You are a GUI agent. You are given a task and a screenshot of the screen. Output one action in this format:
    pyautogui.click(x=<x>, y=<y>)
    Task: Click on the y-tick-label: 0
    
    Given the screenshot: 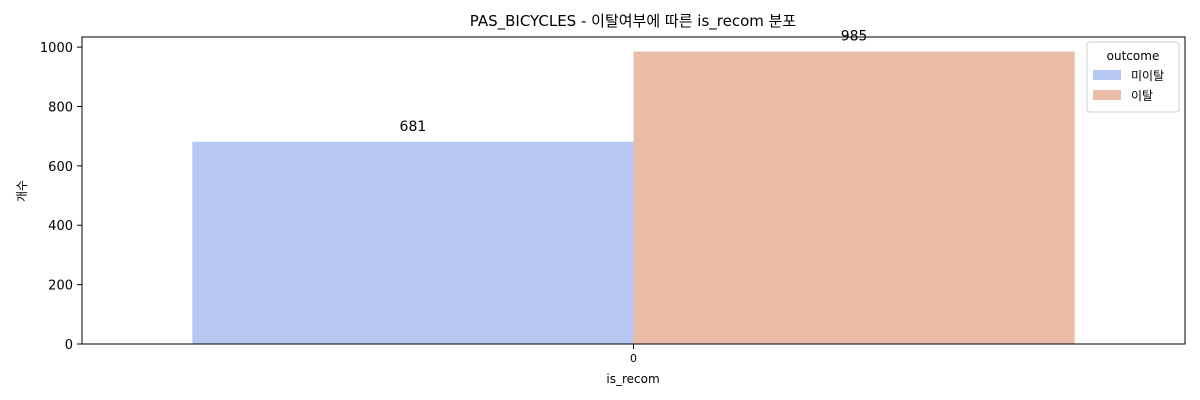 What is the action you would take?
    pyautogui.click(x=69, y=345)
    